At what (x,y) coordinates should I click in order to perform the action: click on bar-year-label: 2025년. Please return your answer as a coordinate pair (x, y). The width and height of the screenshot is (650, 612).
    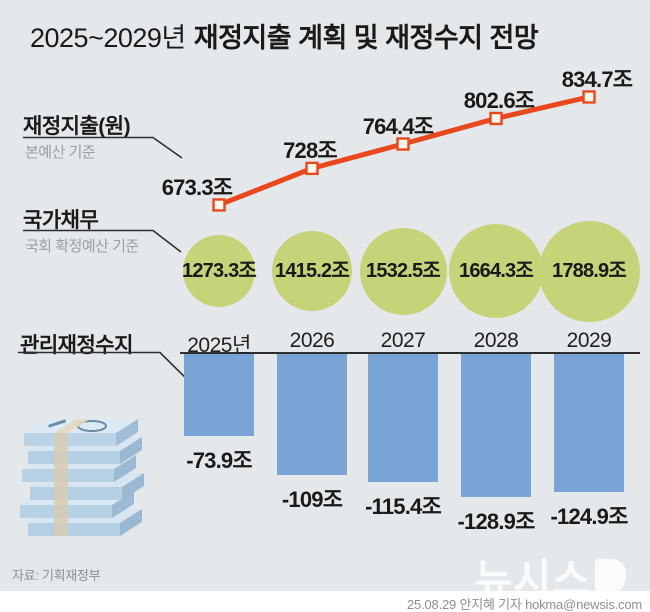
    Looking at the image, I should click on (219, 345).